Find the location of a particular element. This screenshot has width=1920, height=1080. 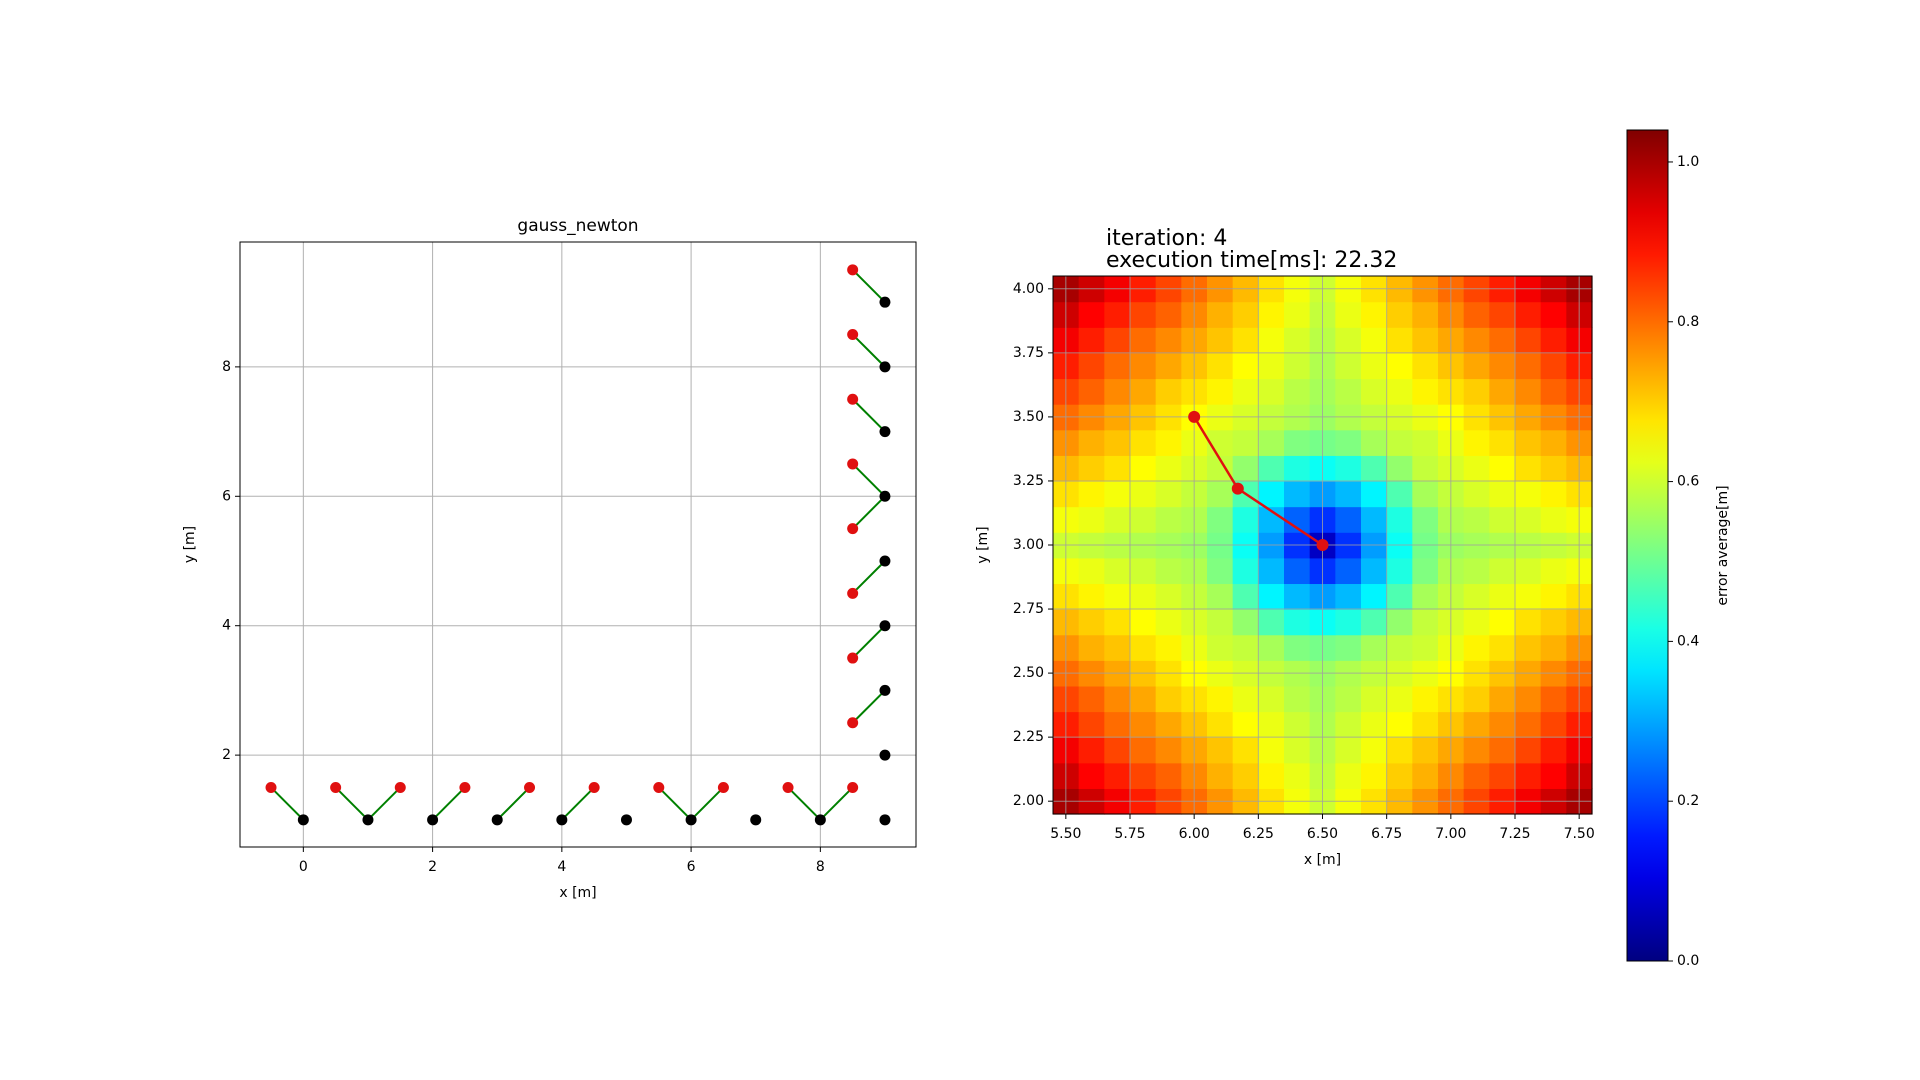

y-tick-label: 2.00 is located at coordinates (1028, 801).